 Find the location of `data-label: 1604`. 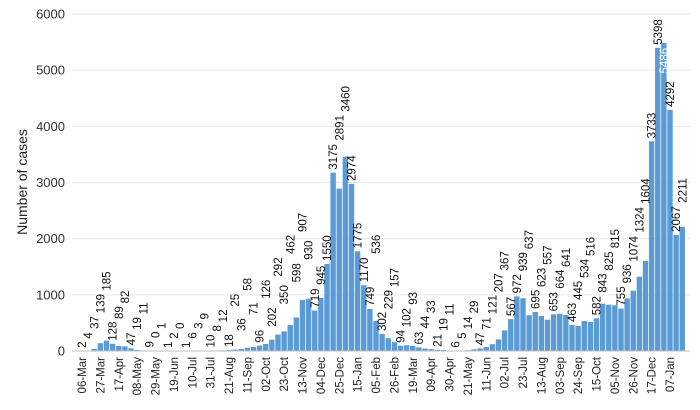

data-label: 1604 is located at coordinates (647, 191).